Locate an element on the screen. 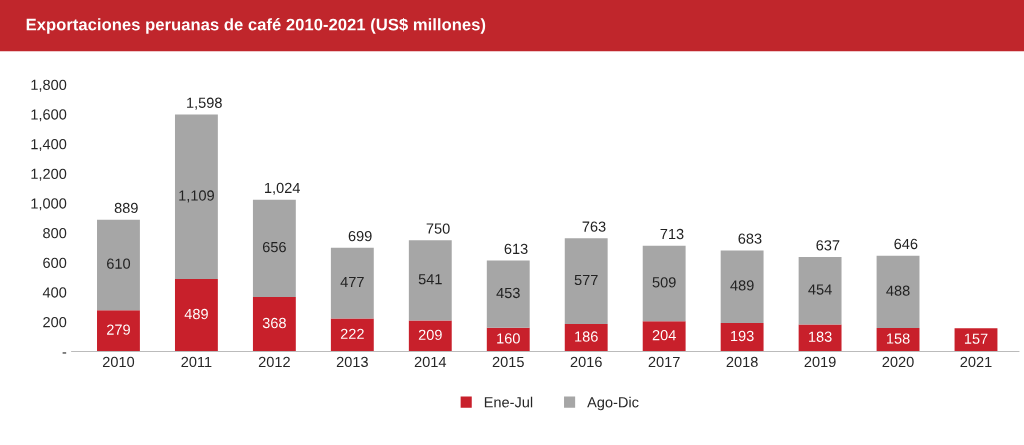 The image size is (1024, 445). data-label: 541 is located at coordinates (430, 279).